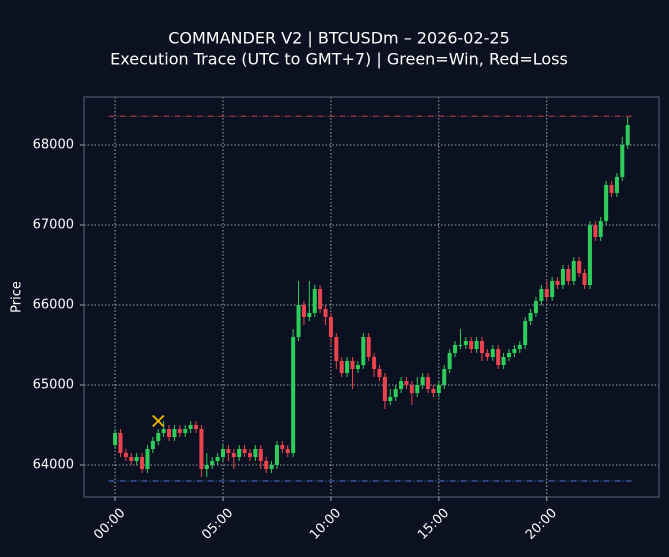 This screenshot has width=669, height=557. Describe the element at coordinates (53, 305) in the screenshot. I see `y-tick-label: 66000` at that location.